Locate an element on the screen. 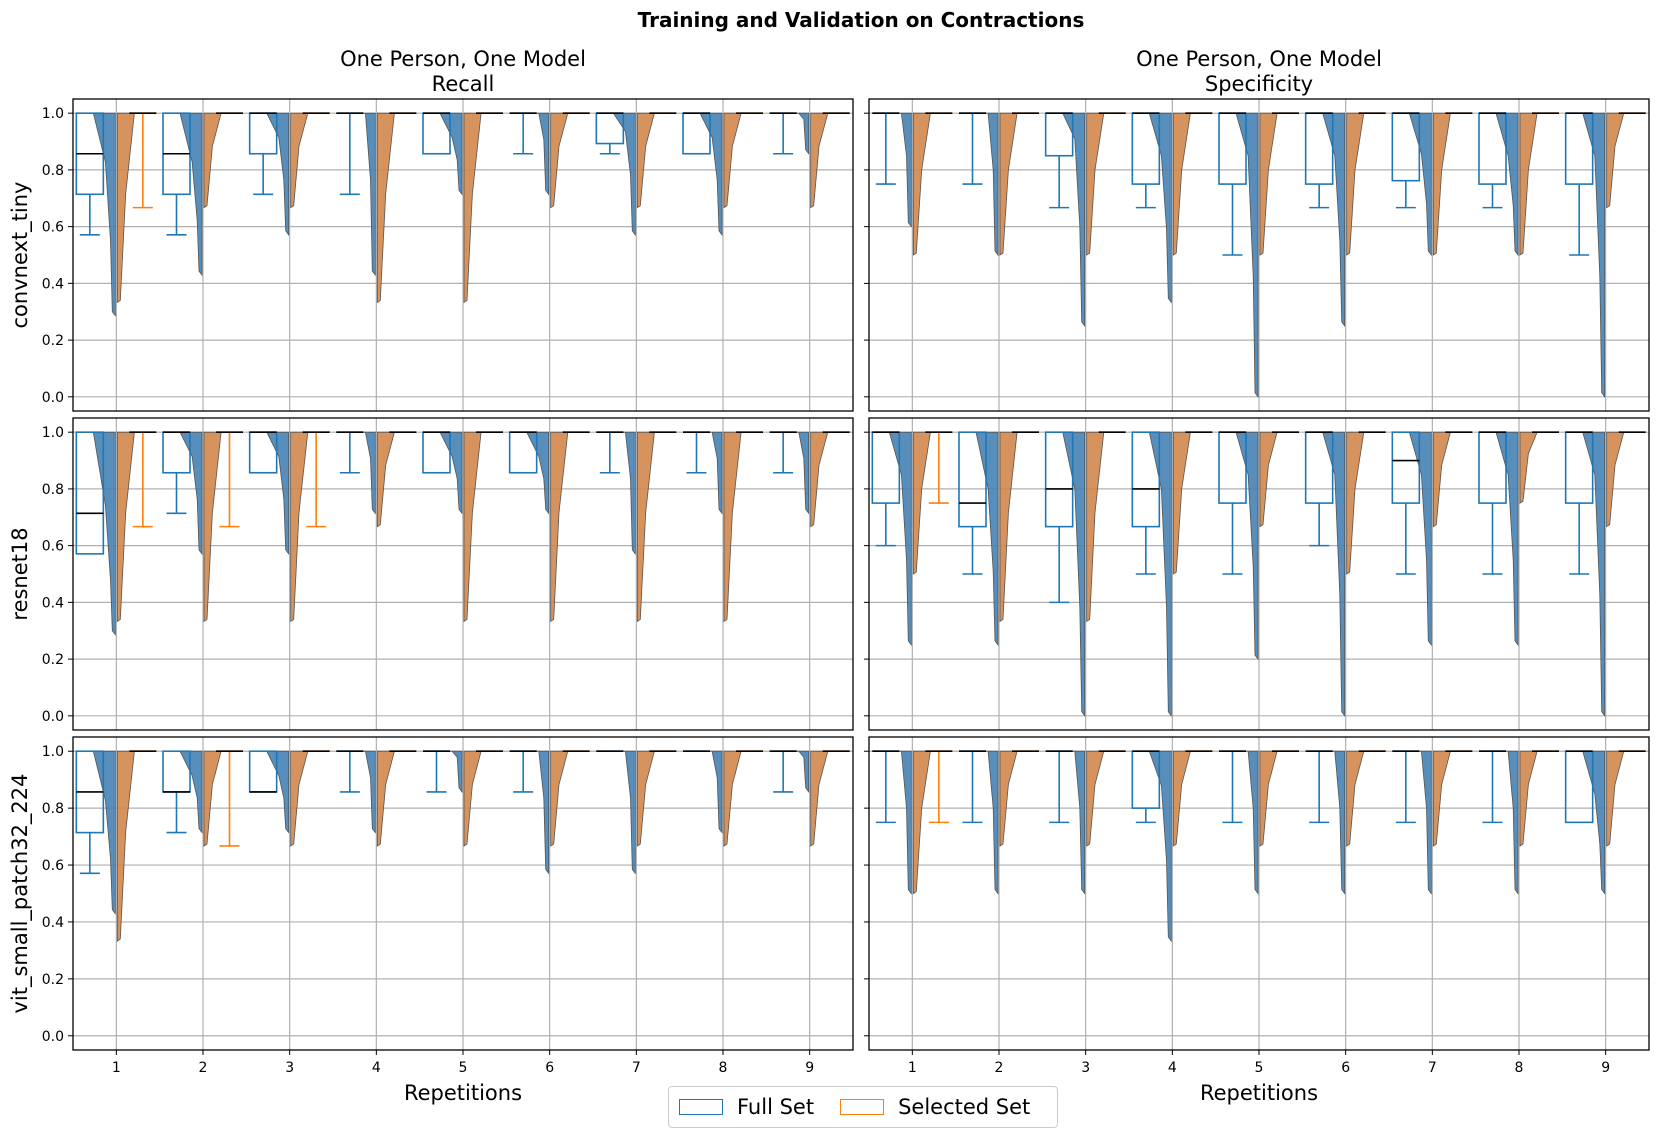 This screenshot has width=1661, height=1136. panel-vit_small_patch32_224-specificity: 1 2 3 4 5 6 7 8 9 is located at coordinates (1257, 906).